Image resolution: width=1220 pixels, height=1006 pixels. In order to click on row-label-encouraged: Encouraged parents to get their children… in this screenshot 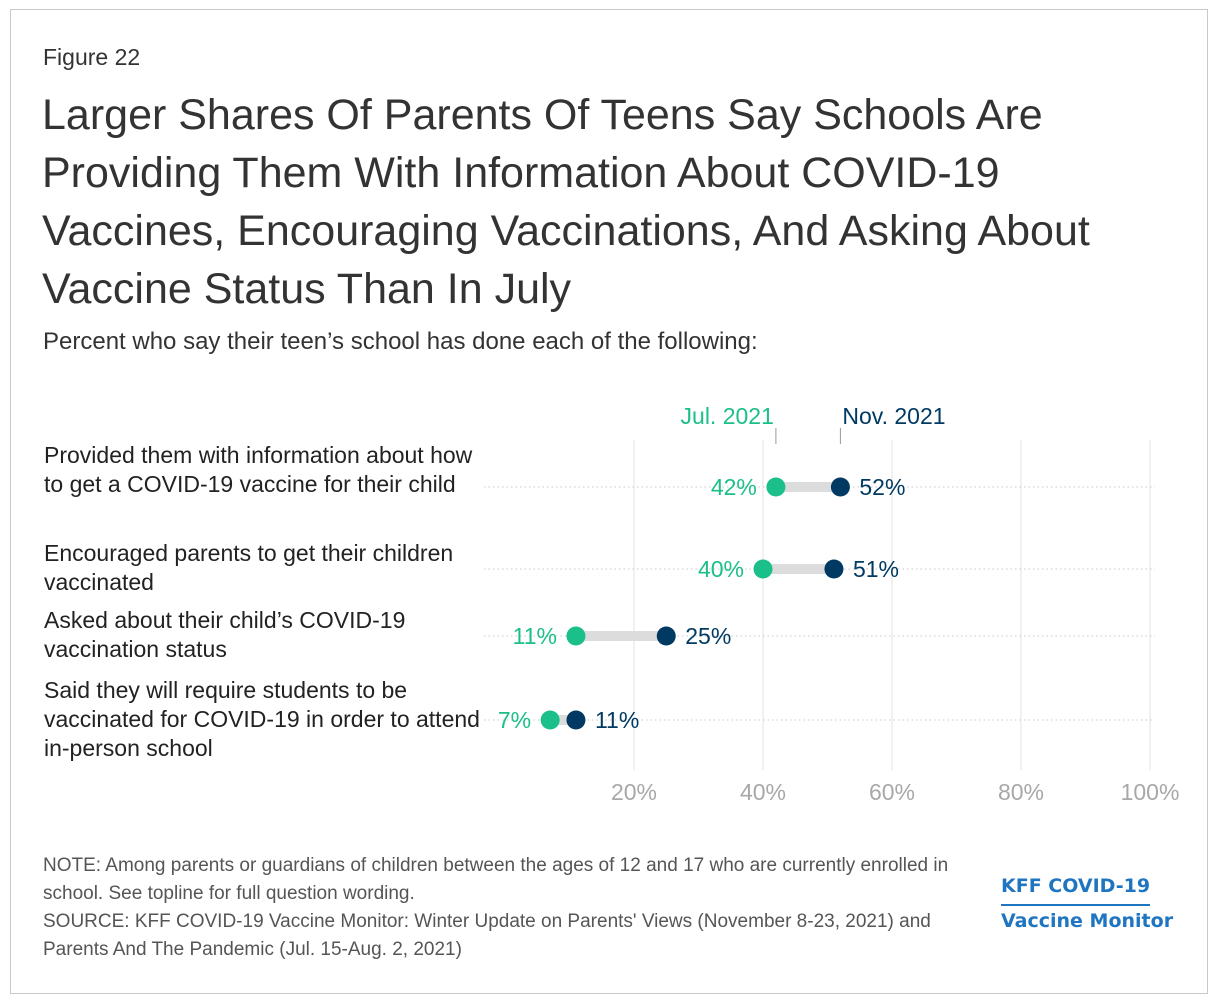, I will do `click(249, 567)`.